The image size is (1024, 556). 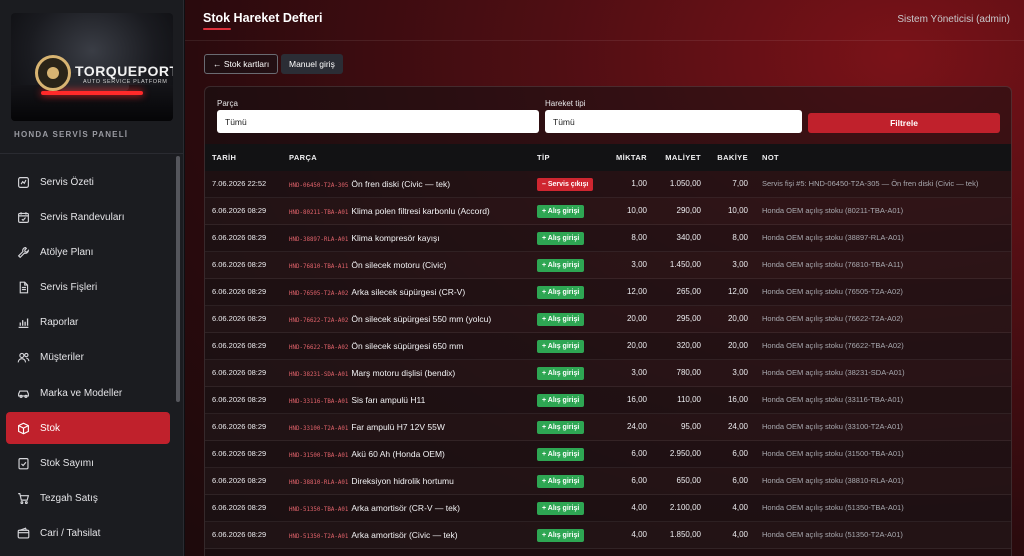 What do you see at coordinates (833, 237) in the screenshot?
I see `row-note: Honda OEM açılış stoku (38897-RLA-A01)` at bounding box center [833, 237].